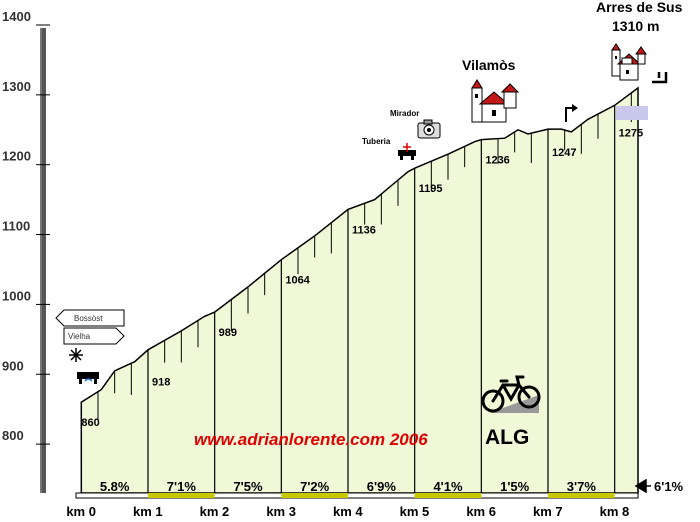 Image resolution: width=700 pixels, height=522 pixels. I want to click on y-axis-bar, so click(43, 260).